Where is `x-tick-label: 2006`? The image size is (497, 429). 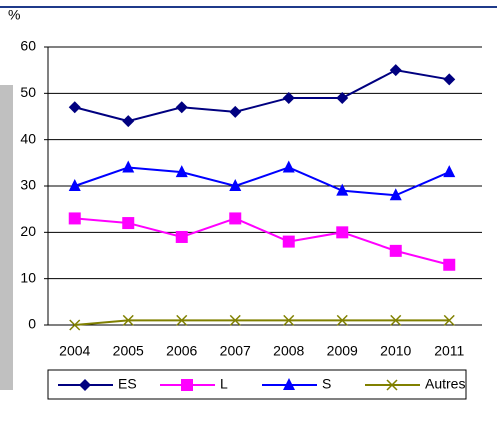
x-tick-label: 2006 is located at coordinates (181, 351).